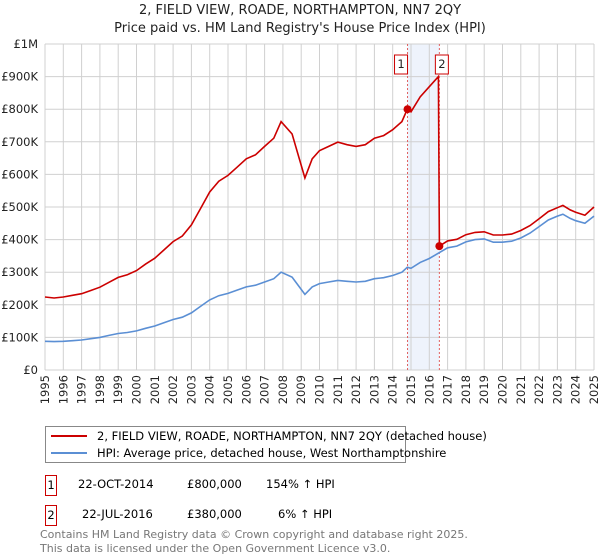 This screenshot has width=600, height=560. What do you see at coordinates (576, 389) in the screenshot?
I see `x-tick-label: 2024` at bounding box center [576, 389].